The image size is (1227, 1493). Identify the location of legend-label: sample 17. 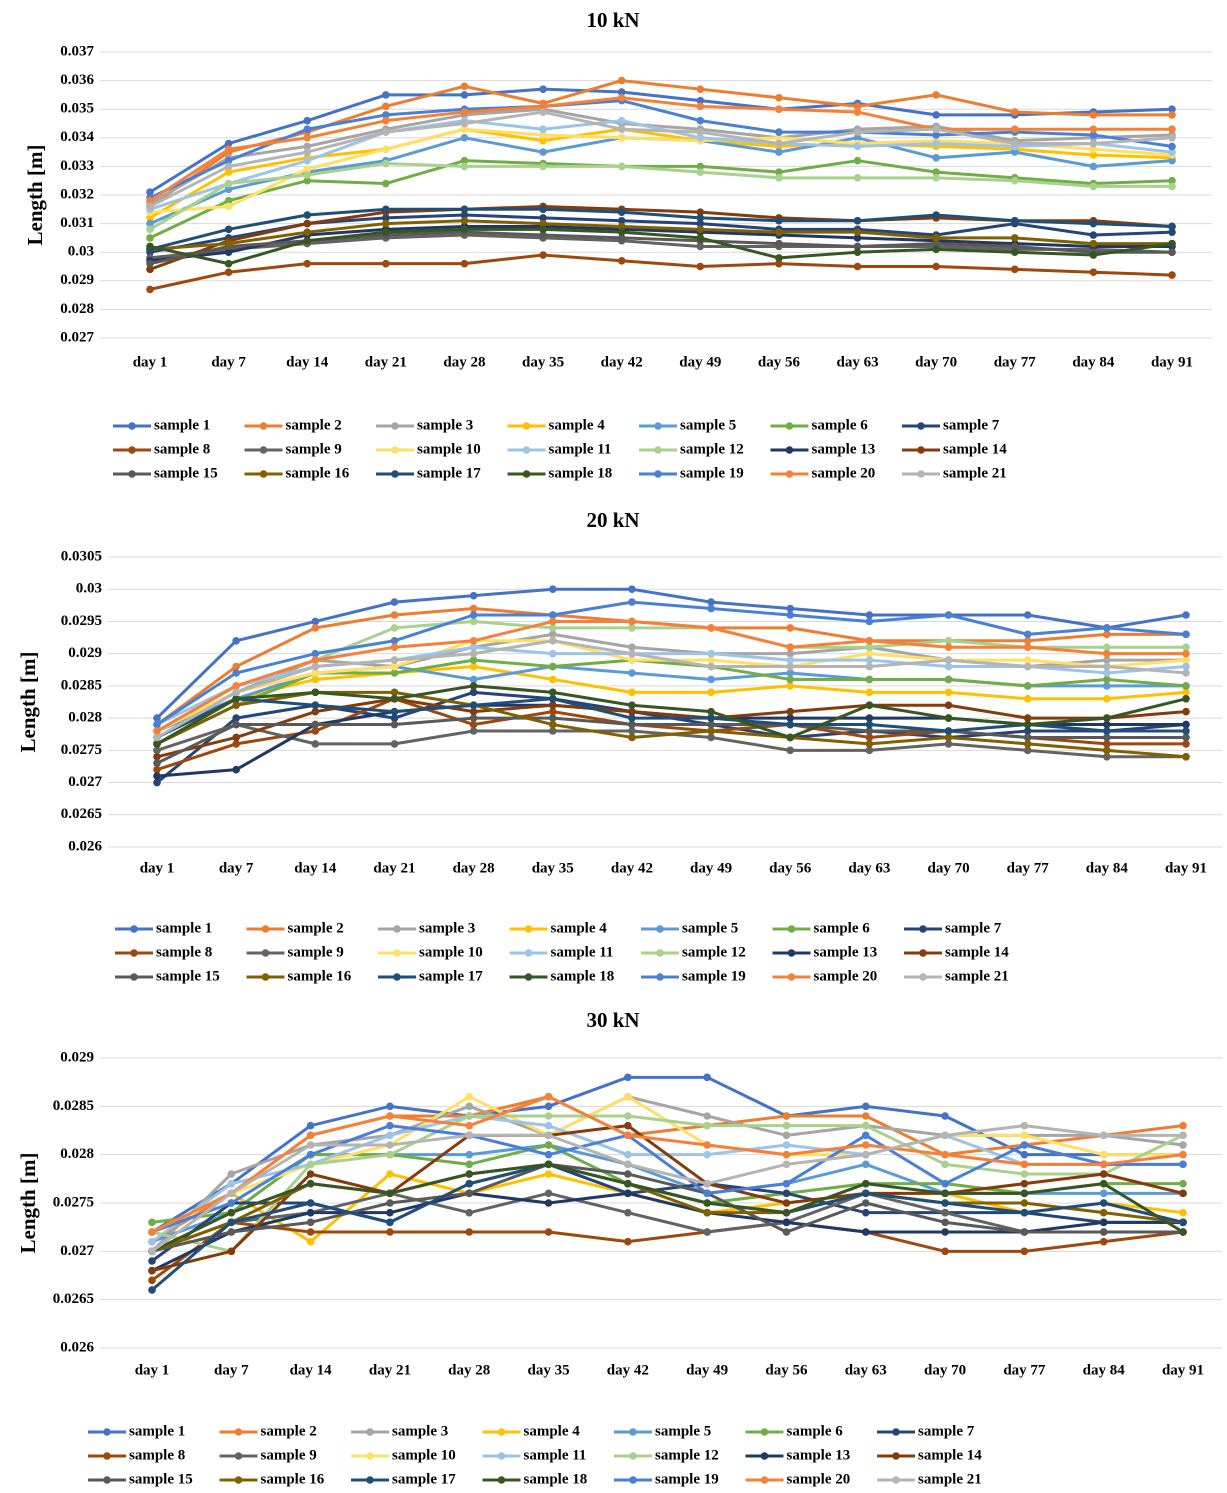
(424, 1479).